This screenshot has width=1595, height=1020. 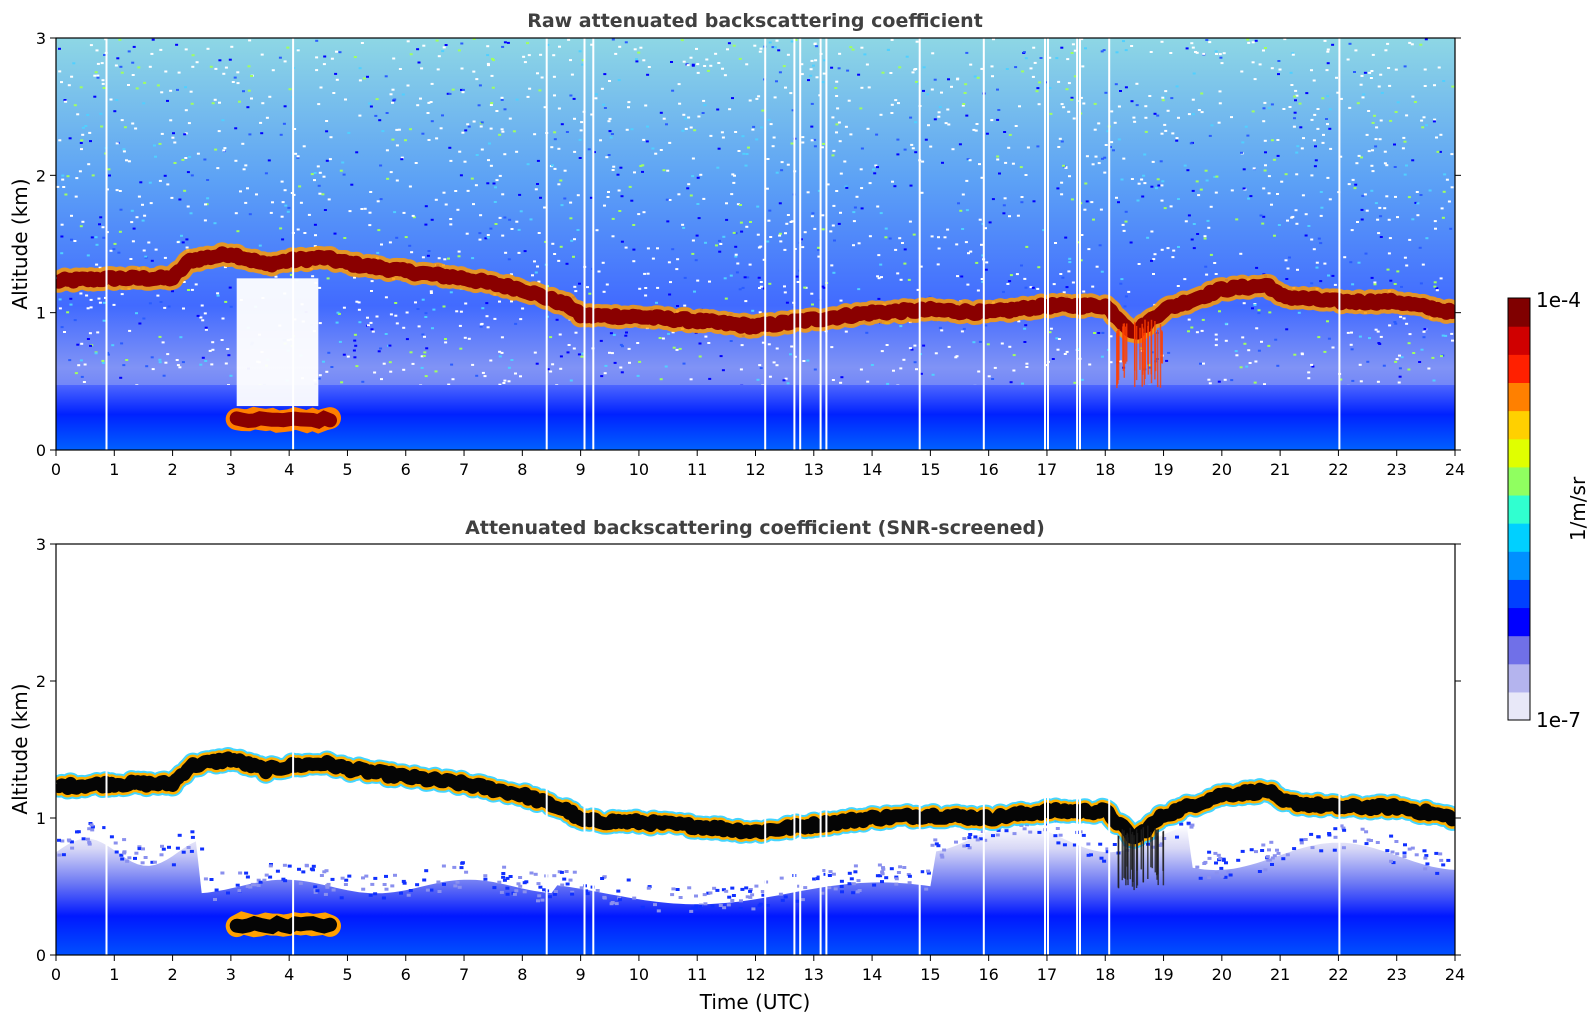 I want to click on raw-precipitation, so click(x=1139, y=354).